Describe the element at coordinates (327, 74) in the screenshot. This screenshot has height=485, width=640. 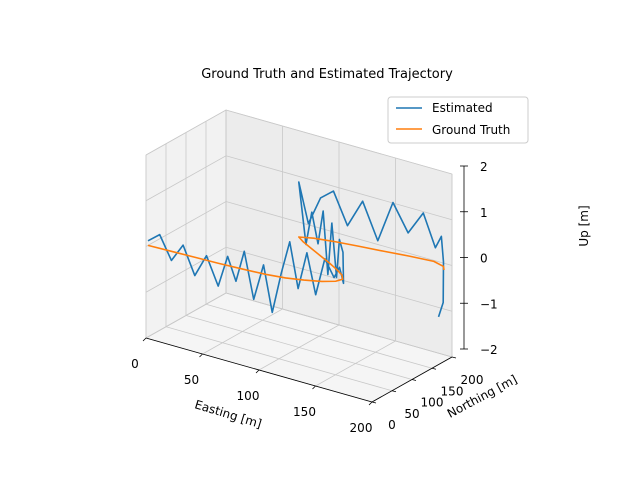
I see `chart-title: Ground Truth and Estimated Trajectory` at that location.